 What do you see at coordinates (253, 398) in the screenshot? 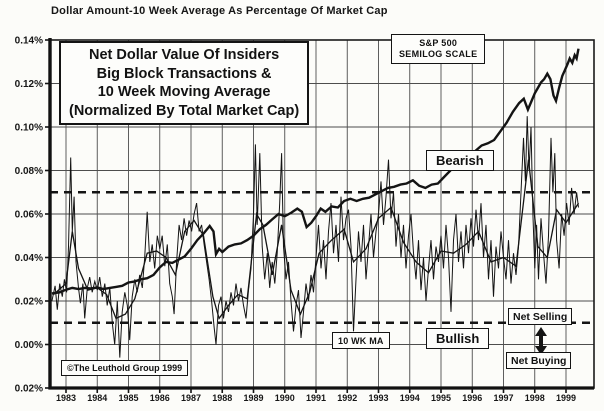
I see `x-axis-tick-label: 1989` at bounding box center [253, 398].